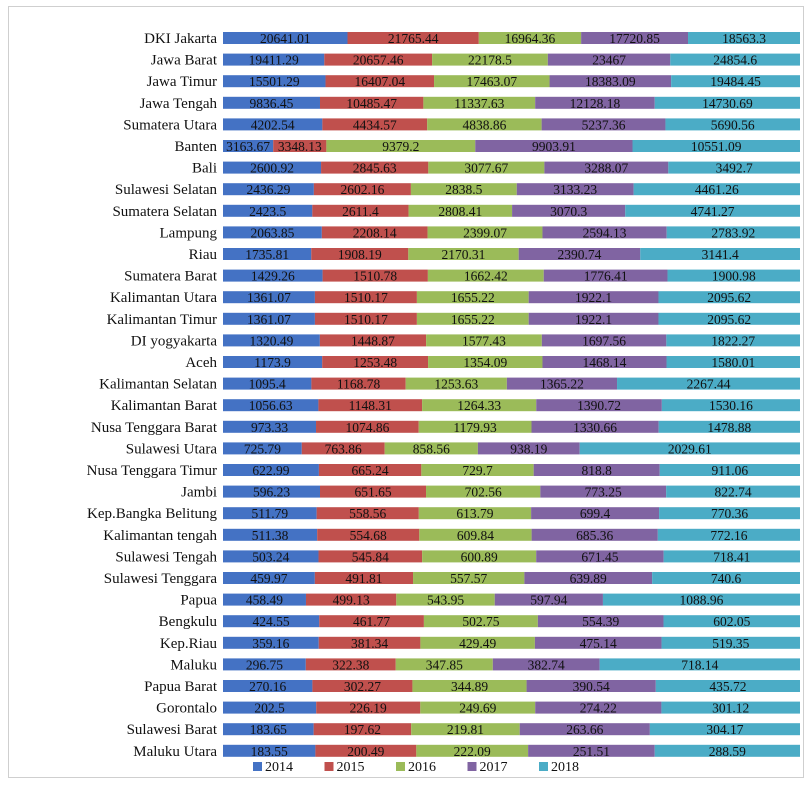  I want to click on category-label: Kalimantan Barat, so click(164, 406).